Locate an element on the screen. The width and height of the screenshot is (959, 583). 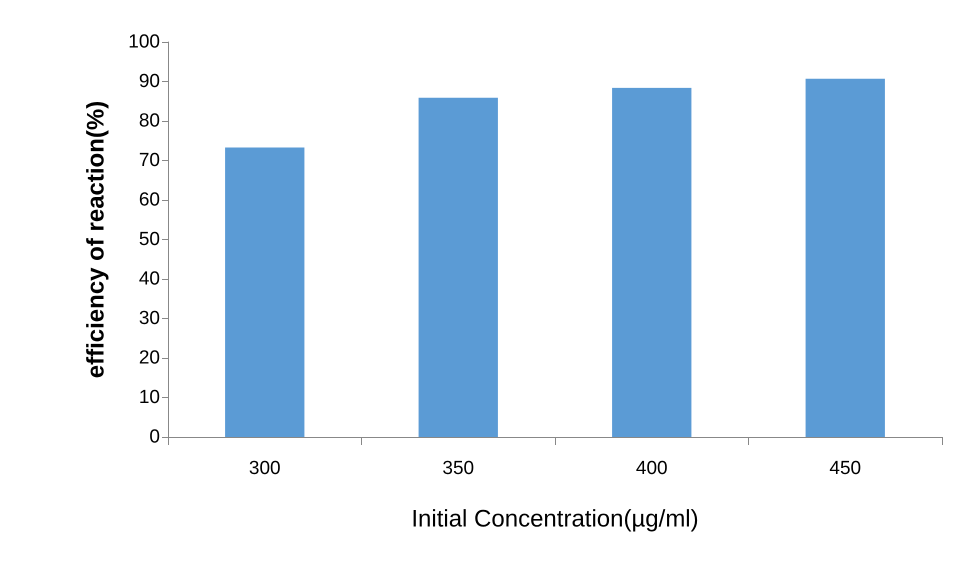
y-tick-label: 90 is located at coordinates (149, 81).